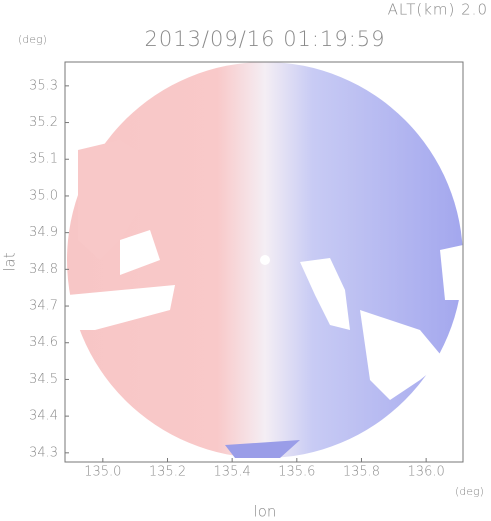 Image resolution: width=491 pixels, height=521 pixels. Describe the element at coordinates (43, 159) in the screenshot. I see `y-tick-label: 35.1` at that location.